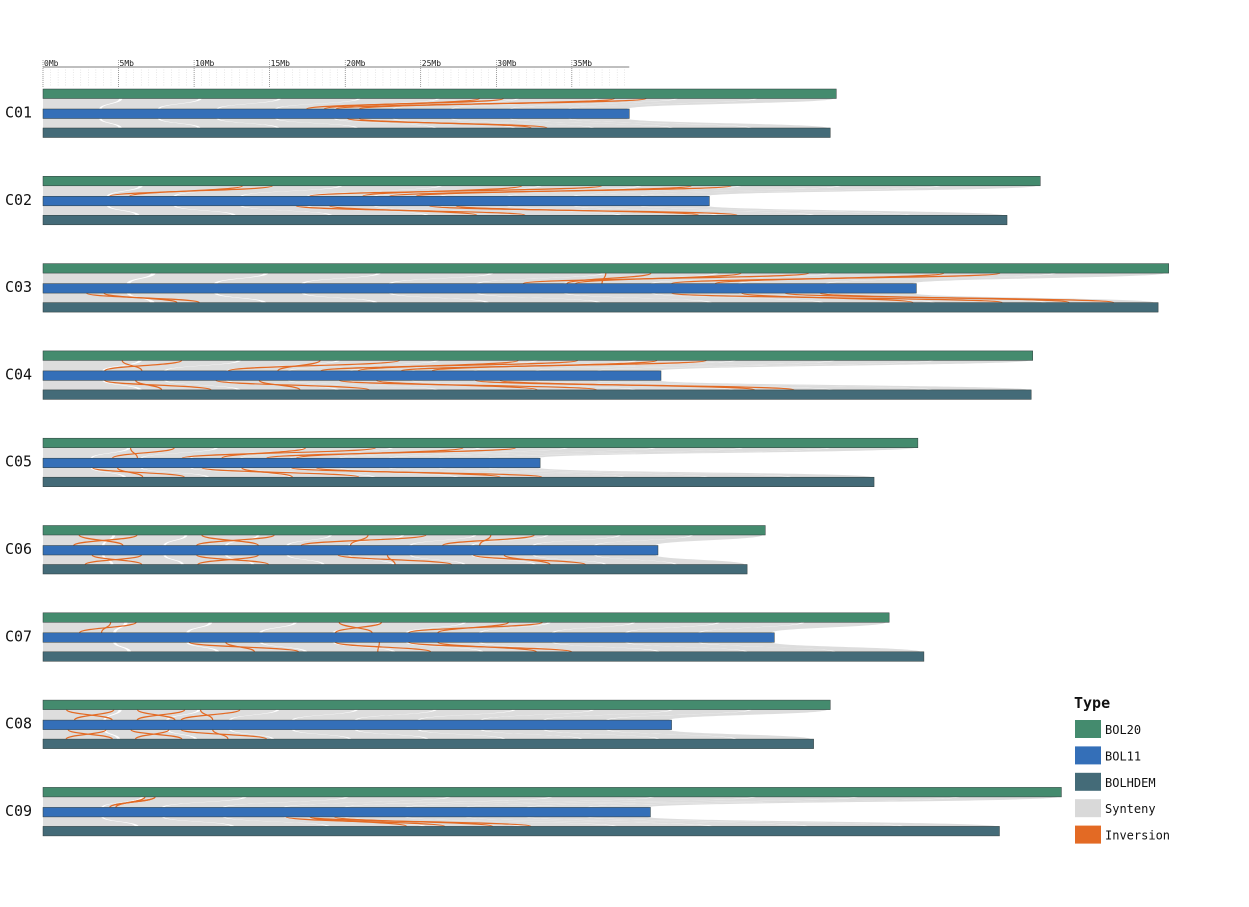 Image resolution: width=1249 pixels, height=907 pixels. What do you see at coordinates (1123, 756) in the screenshot?
I see `legend-label: BOL11` at bounding box center [1123, 756].